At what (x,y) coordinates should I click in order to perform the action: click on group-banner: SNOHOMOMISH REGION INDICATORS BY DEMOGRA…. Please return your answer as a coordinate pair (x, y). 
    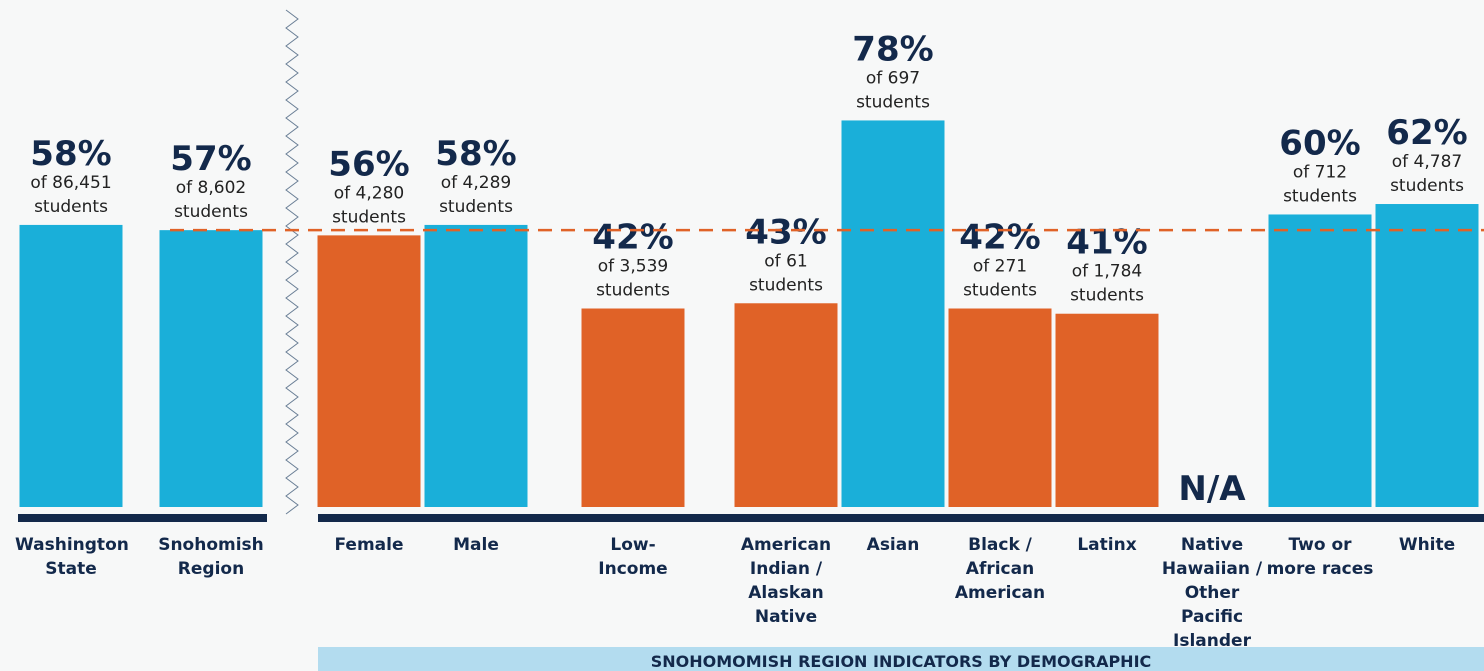
    Looking at the image, I should click on (901, 659).